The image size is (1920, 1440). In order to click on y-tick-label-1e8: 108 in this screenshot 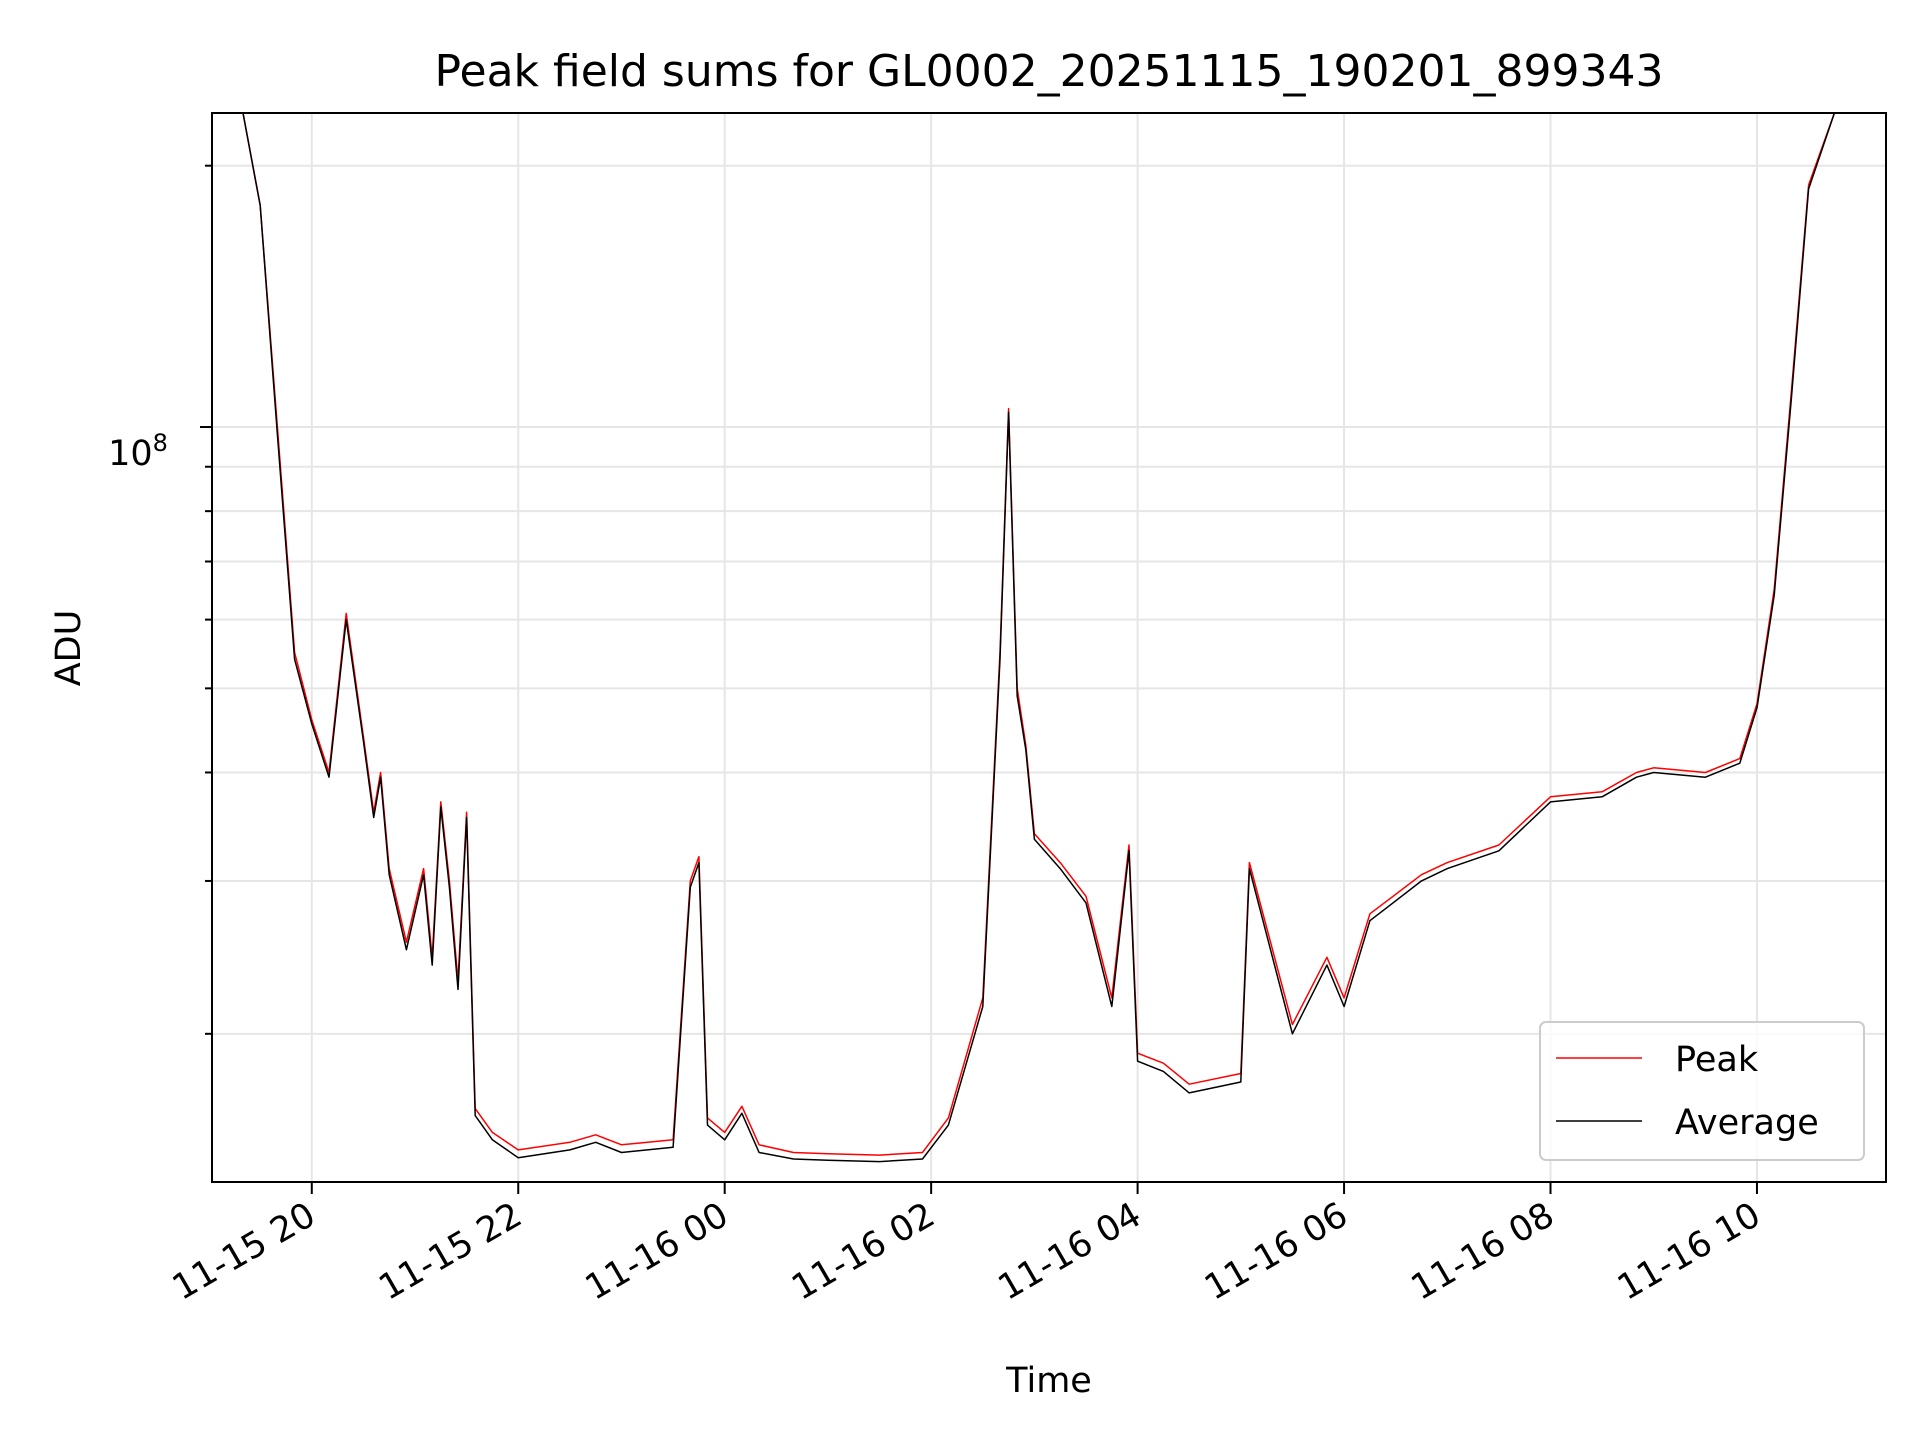, I will do `click(138, 451)`.